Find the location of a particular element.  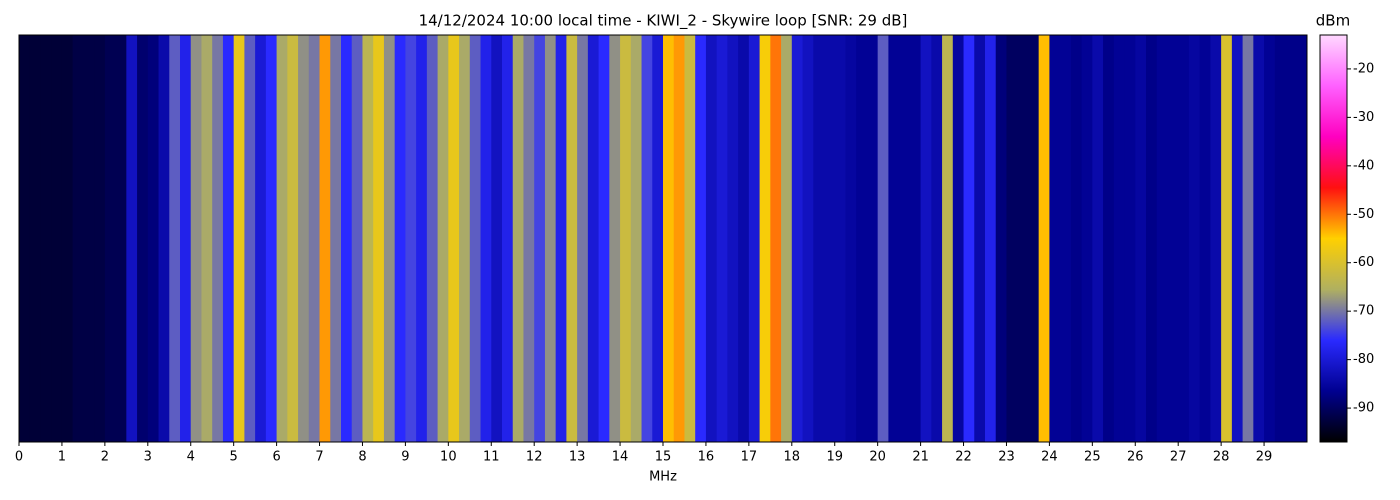

x-tick-label: 21 is located at coordinates (920, 457).